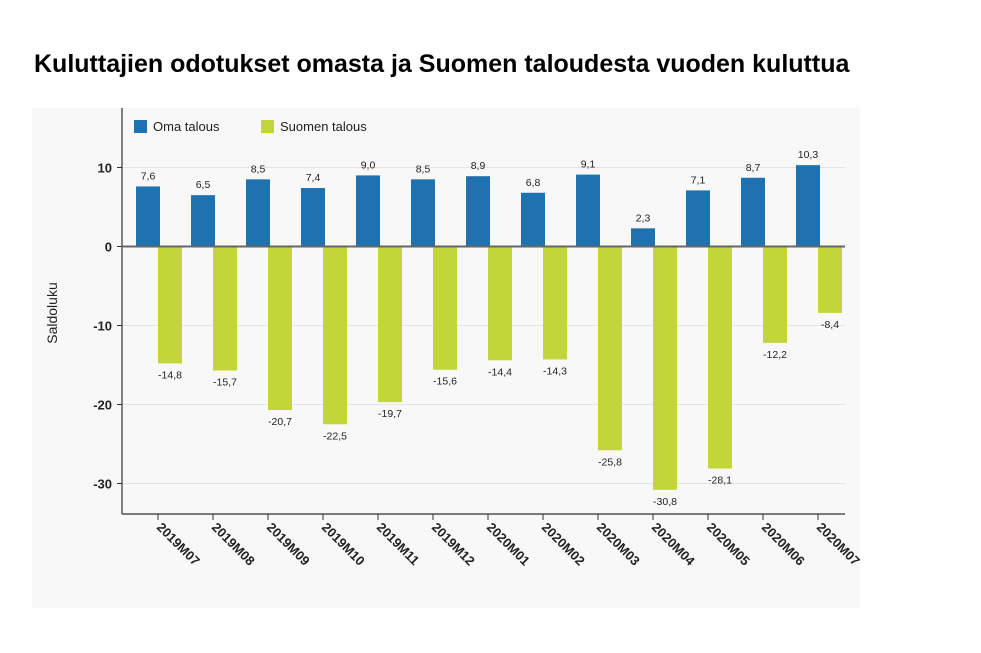 The image size is (981, 653). I want to click on data-label-oma-talous: 9,1, so click(588, 165).